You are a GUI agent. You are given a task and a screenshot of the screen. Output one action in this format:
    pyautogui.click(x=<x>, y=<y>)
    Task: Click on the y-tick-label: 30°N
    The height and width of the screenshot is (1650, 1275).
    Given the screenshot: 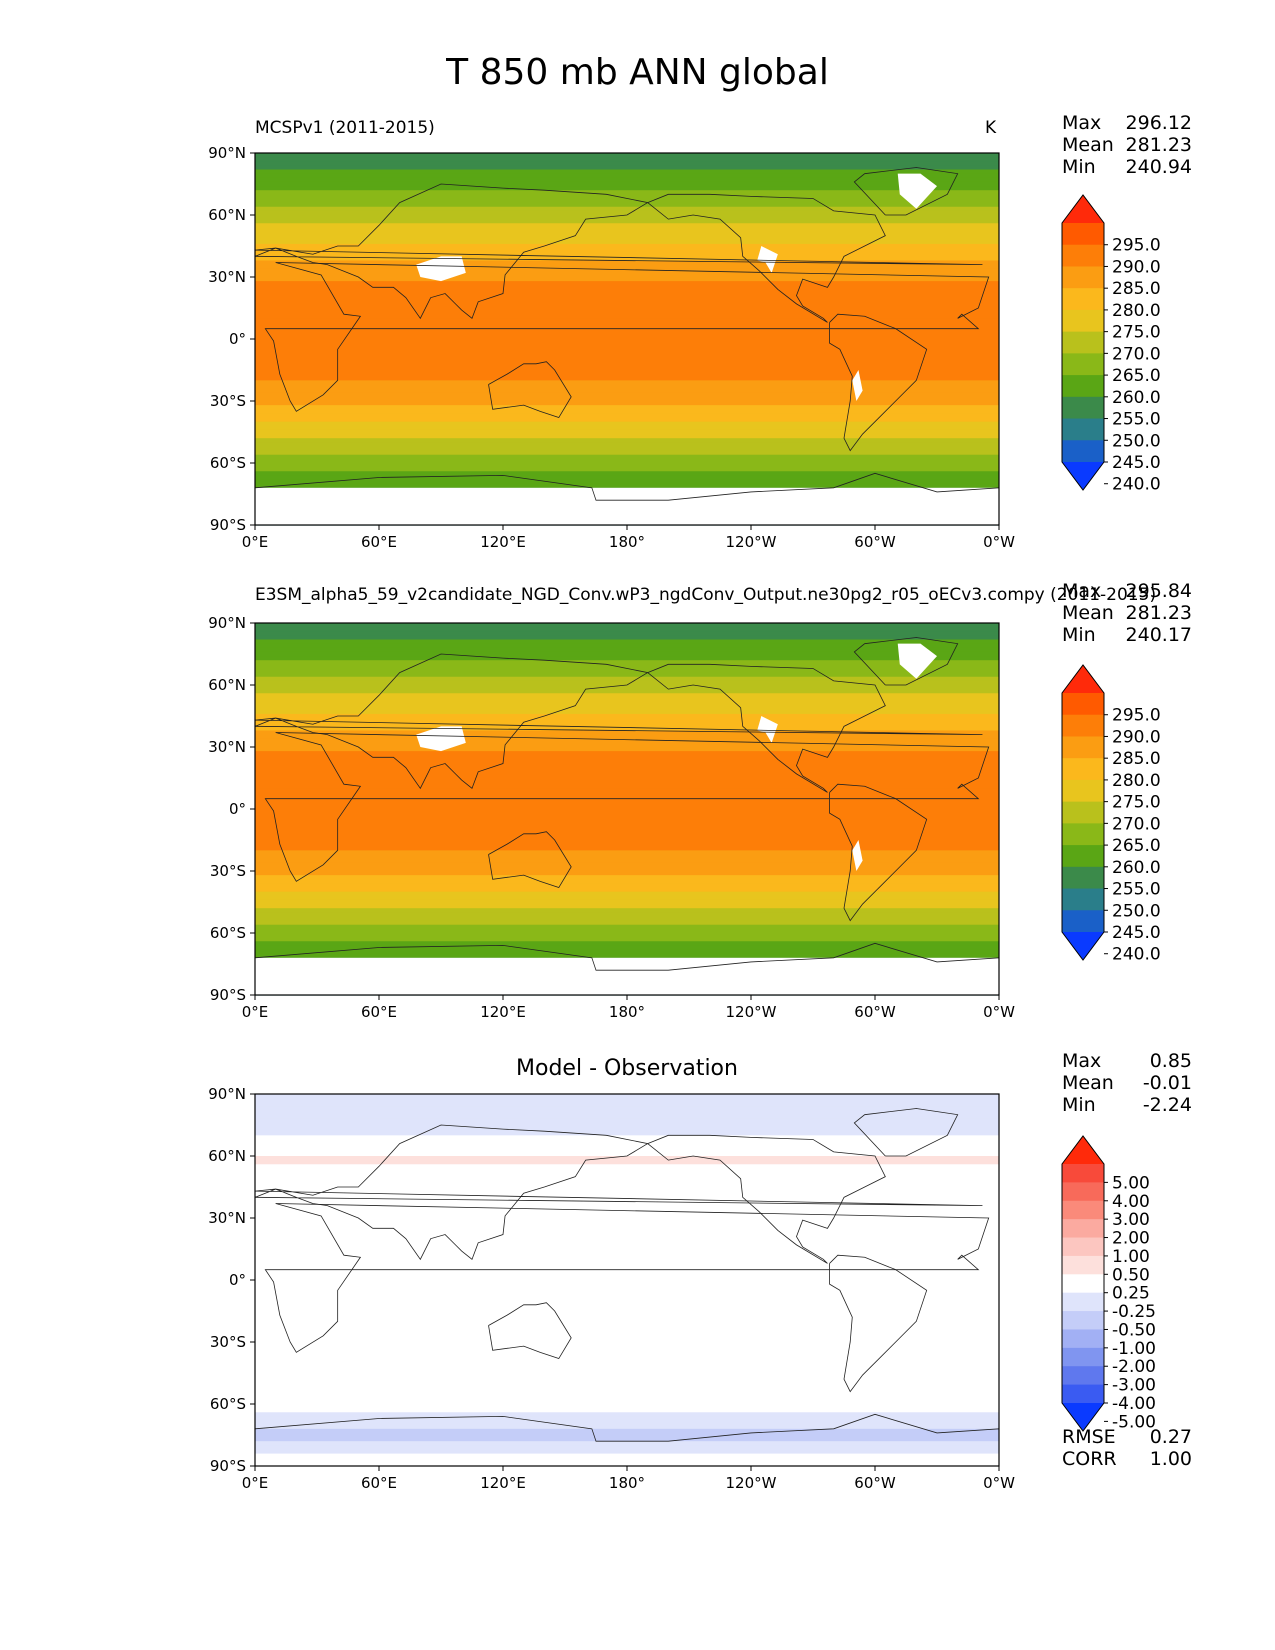 What is the action you would take?
    pyautogui.click(x=227, y=1218)
    